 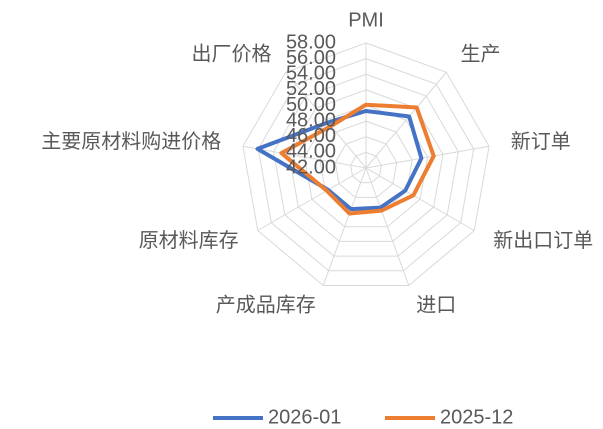 I want to click on category-label: 新订单, so click(x=541, y=141).